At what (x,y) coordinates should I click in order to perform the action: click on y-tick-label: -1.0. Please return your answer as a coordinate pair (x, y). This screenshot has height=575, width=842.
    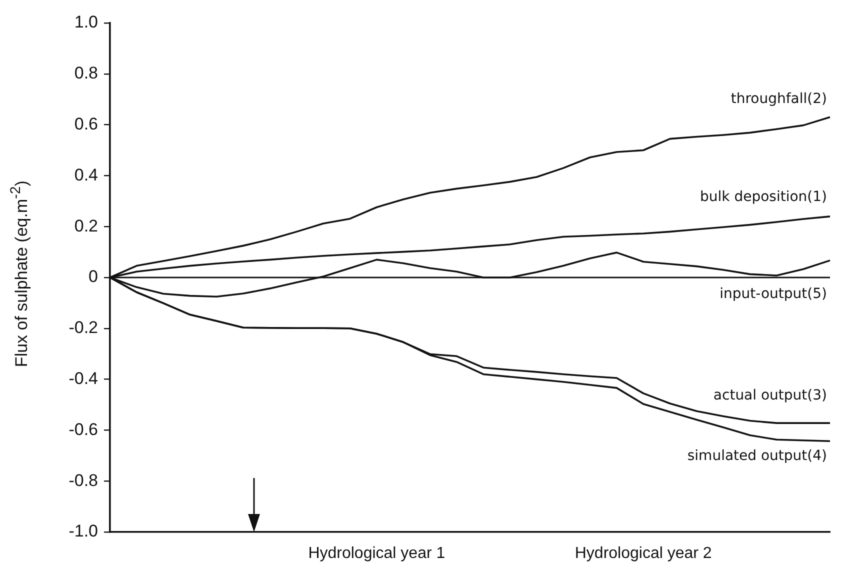
    Looking at the image, I should click on (83, 531).